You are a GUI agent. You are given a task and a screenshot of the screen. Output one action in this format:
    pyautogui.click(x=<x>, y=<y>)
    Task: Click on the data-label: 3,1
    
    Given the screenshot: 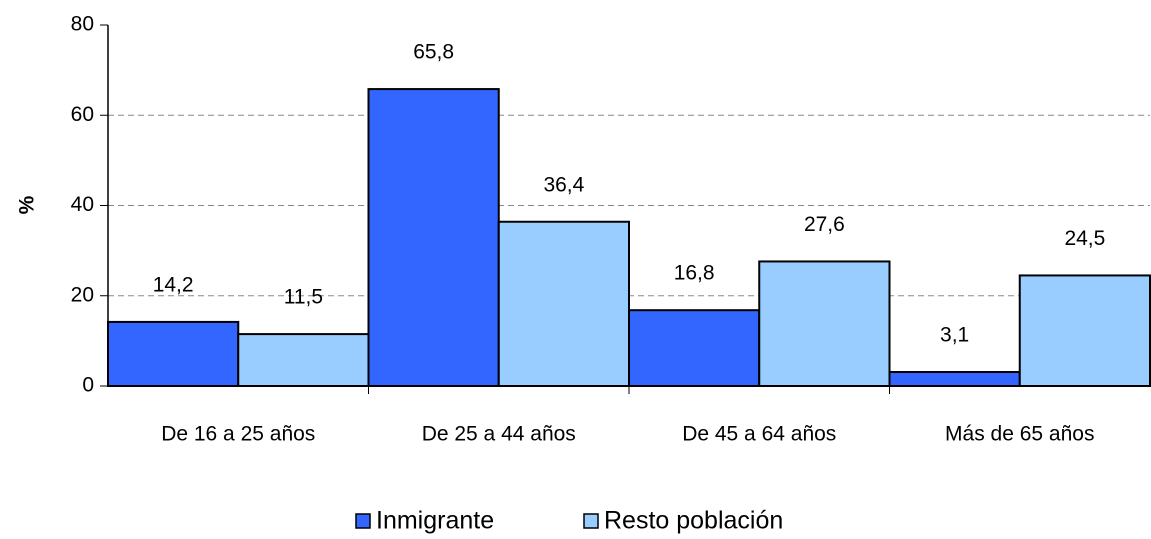 What is the action you would take?
    pyautogui.click(x=954, y=335)
    